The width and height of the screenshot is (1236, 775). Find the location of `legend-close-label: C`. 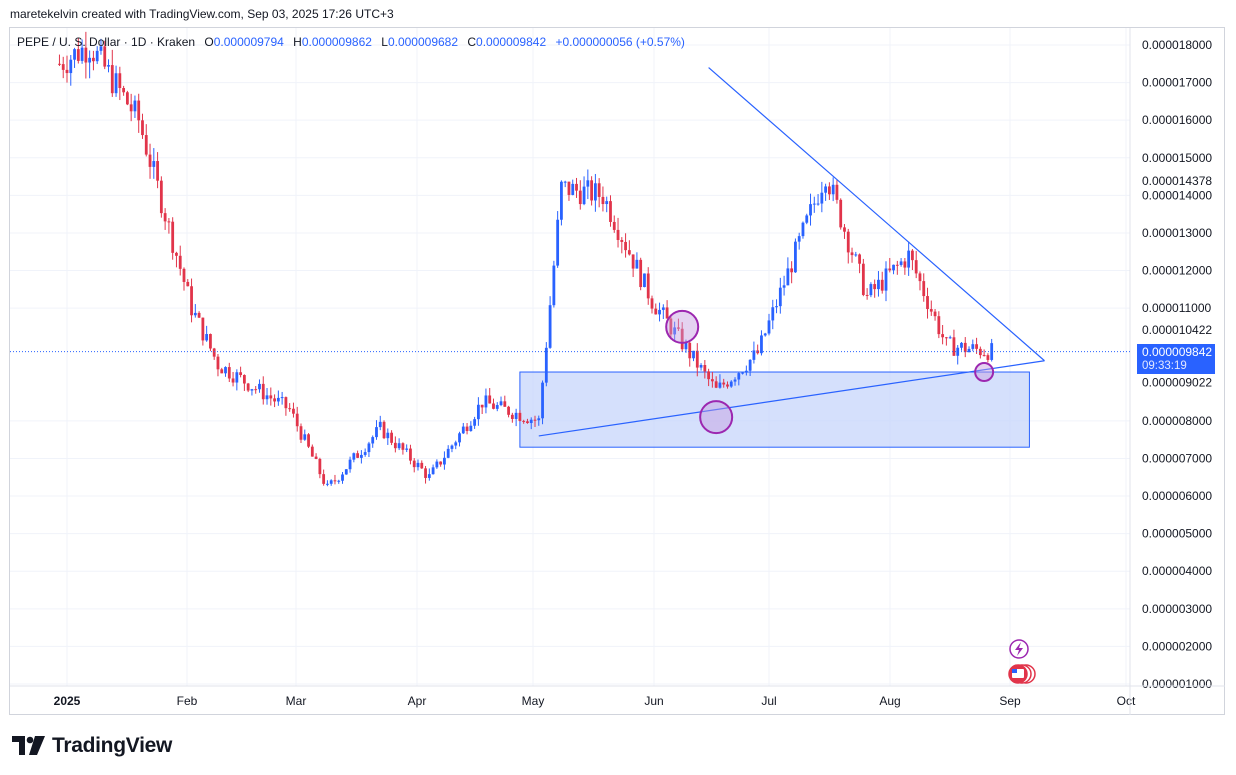

legend-close-label: C is located at coordinates (472, 42).